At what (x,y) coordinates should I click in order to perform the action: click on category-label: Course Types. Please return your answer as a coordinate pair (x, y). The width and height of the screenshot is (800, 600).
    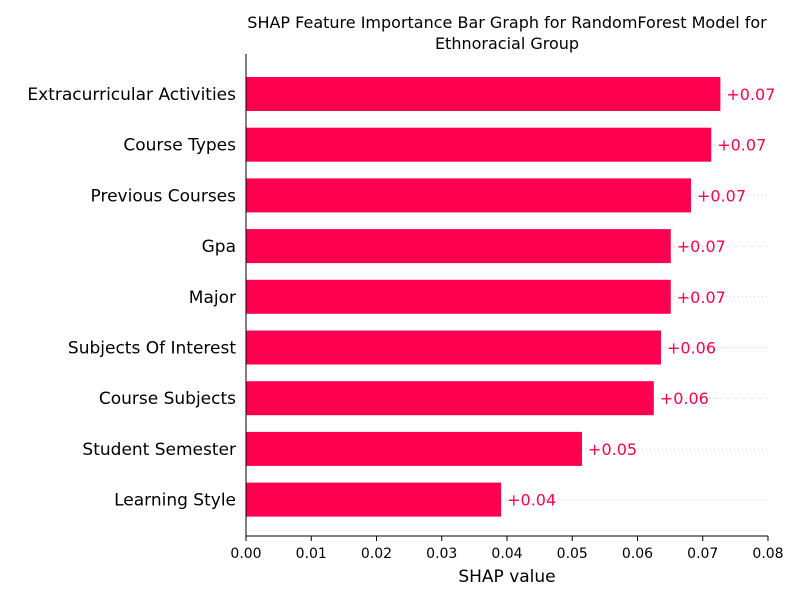
    Looking at the image, I should click on (179, 146).